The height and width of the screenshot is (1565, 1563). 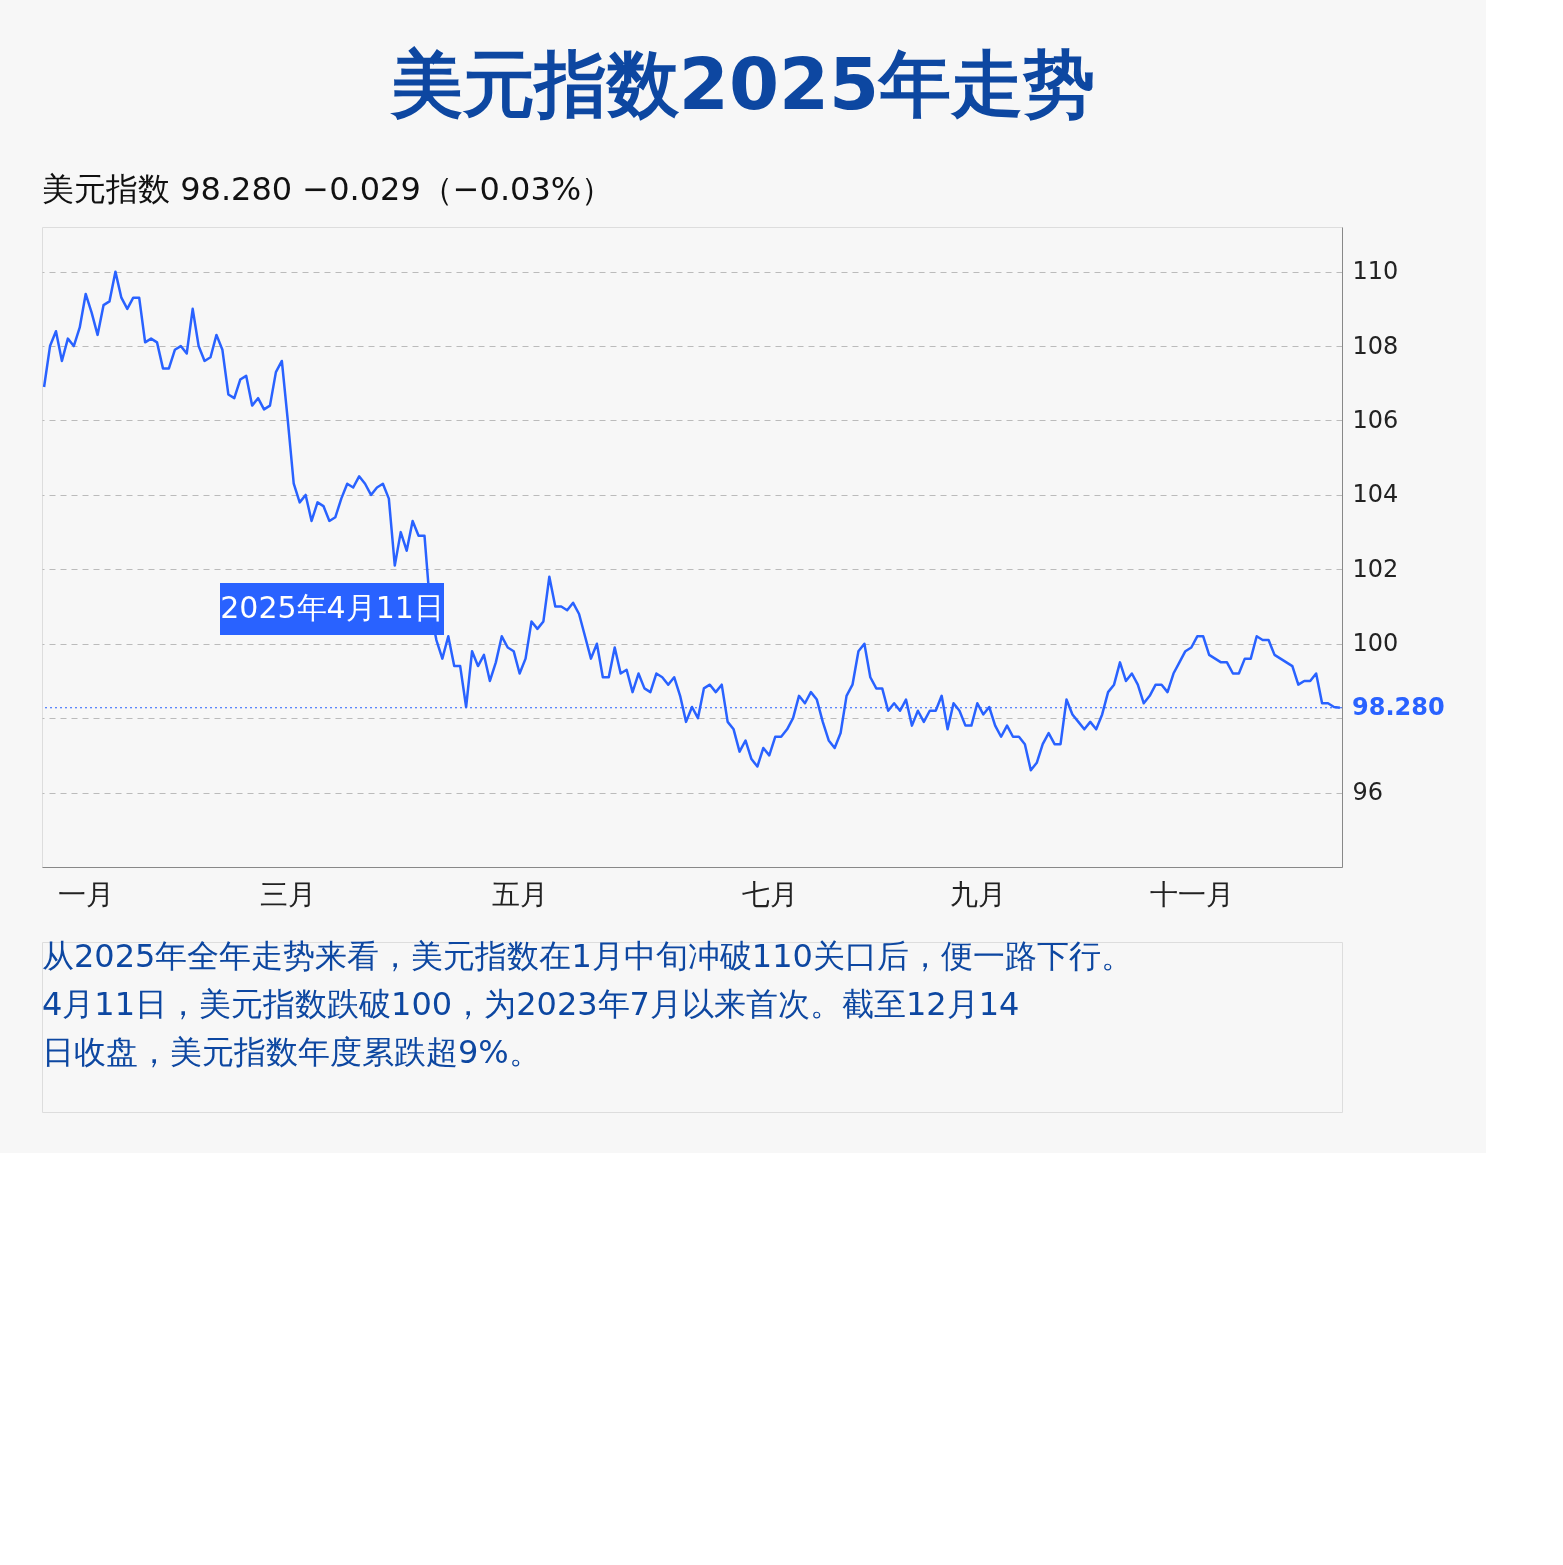 I want to click on x-tick-label: 一月, so click(x=86, y=894).